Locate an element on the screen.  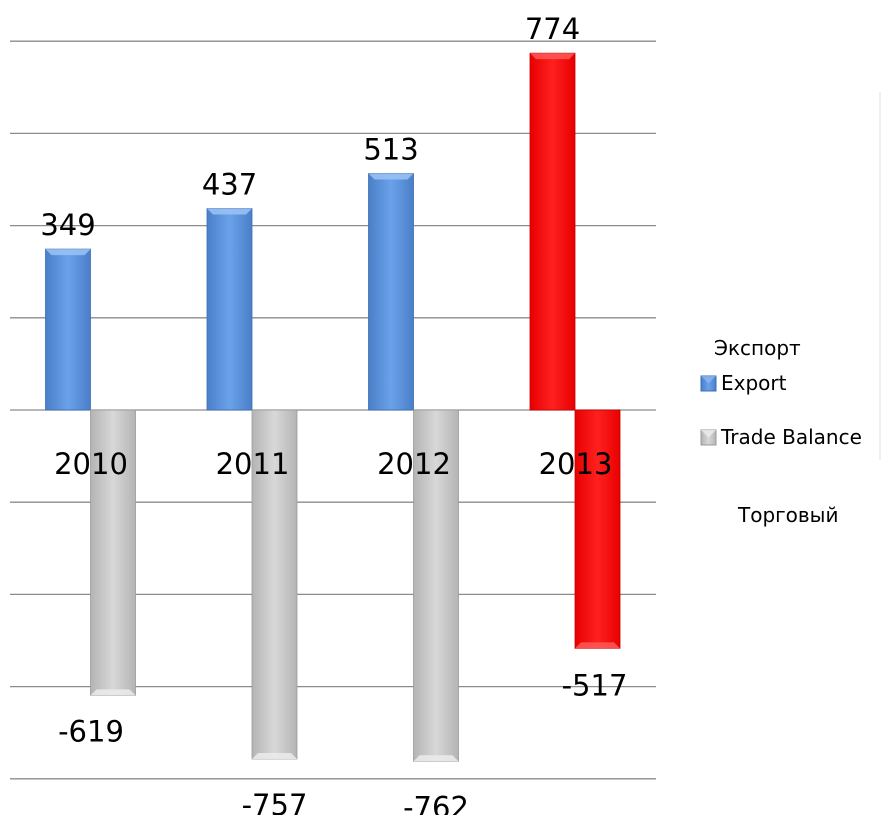
legend-label-export: Export is located at coordinates (754, 383).